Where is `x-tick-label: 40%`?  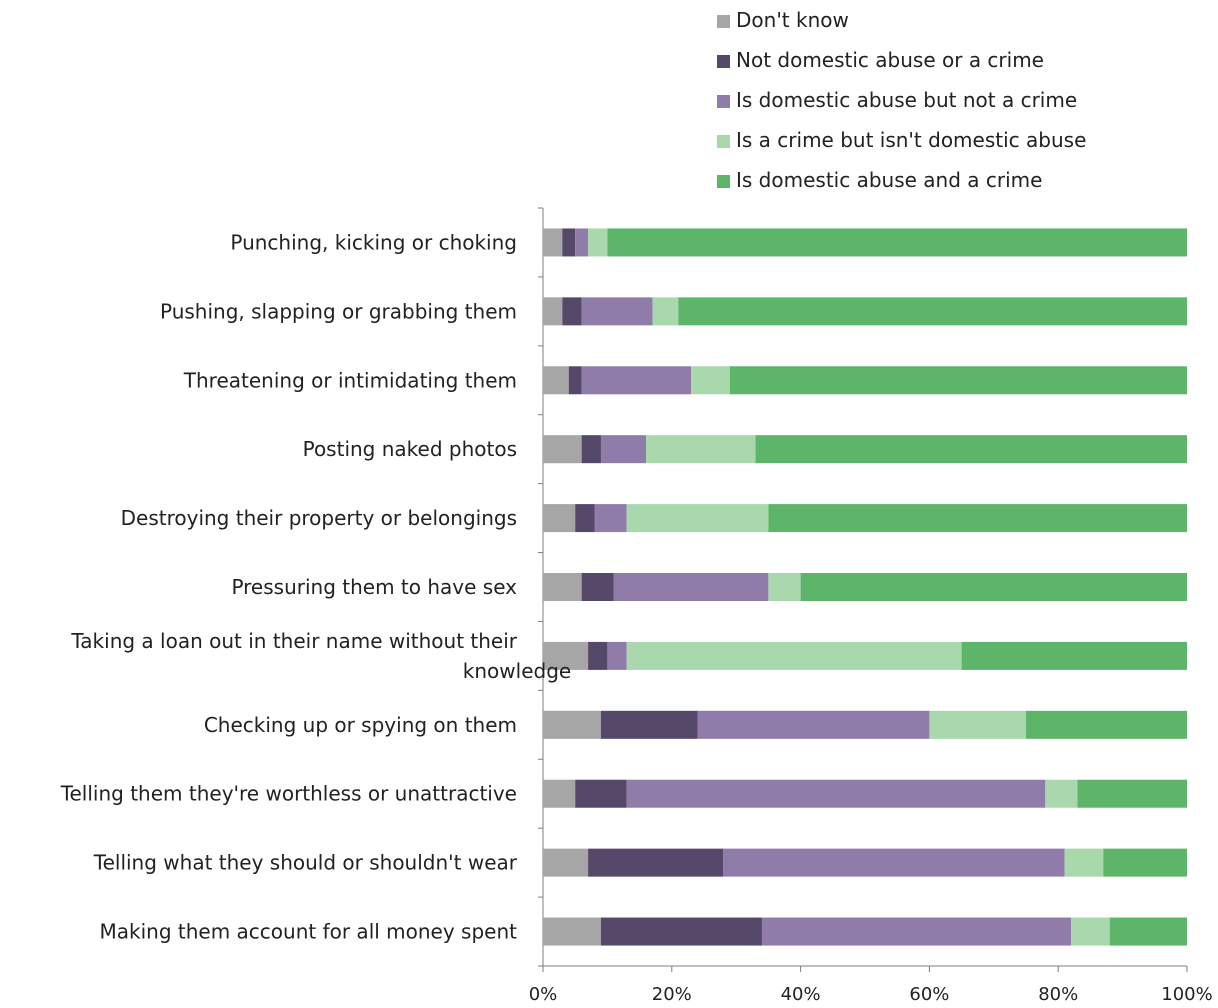 x-tick-label: 40% is located at coordinates (801, 994).